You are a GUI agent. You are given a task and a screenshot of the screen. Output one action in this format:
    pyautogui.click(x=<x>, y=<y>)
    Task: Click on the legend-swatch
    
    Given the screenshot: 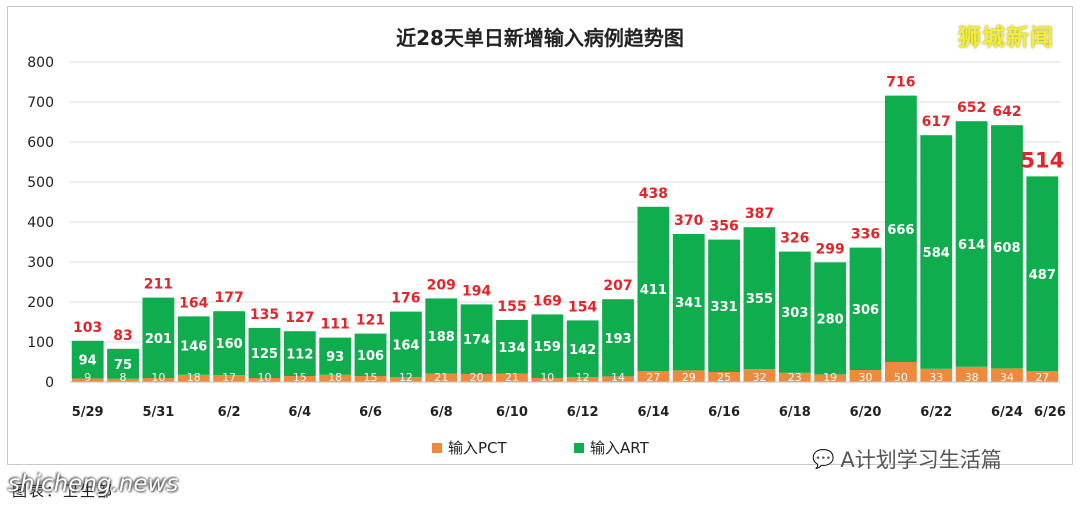 What is the action you would take?
    pyautogui.click(x=437, y=448)
    